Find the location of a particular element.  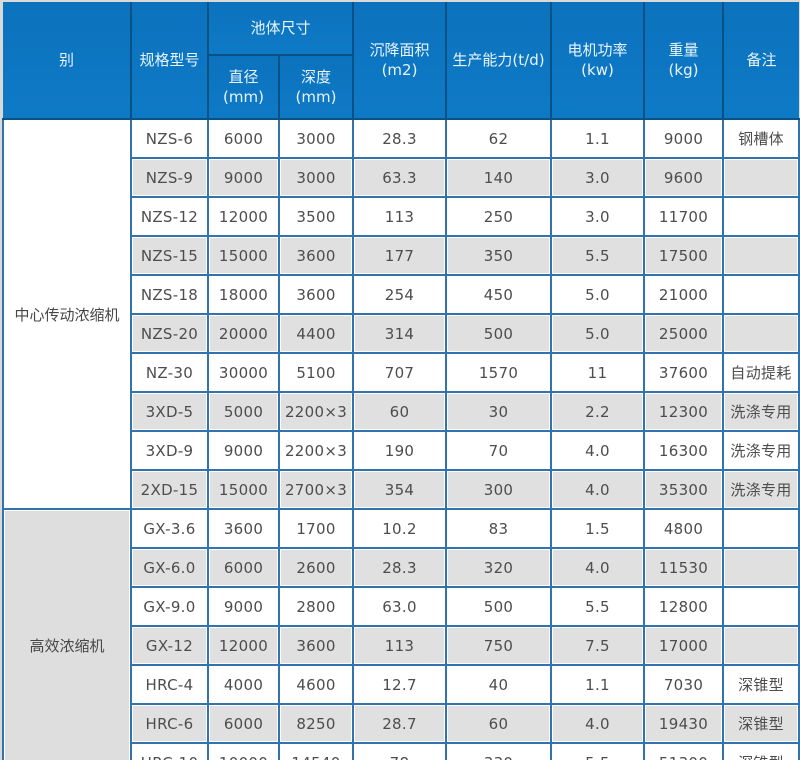

cell-area: 354 is located at coordinates (400, 489).